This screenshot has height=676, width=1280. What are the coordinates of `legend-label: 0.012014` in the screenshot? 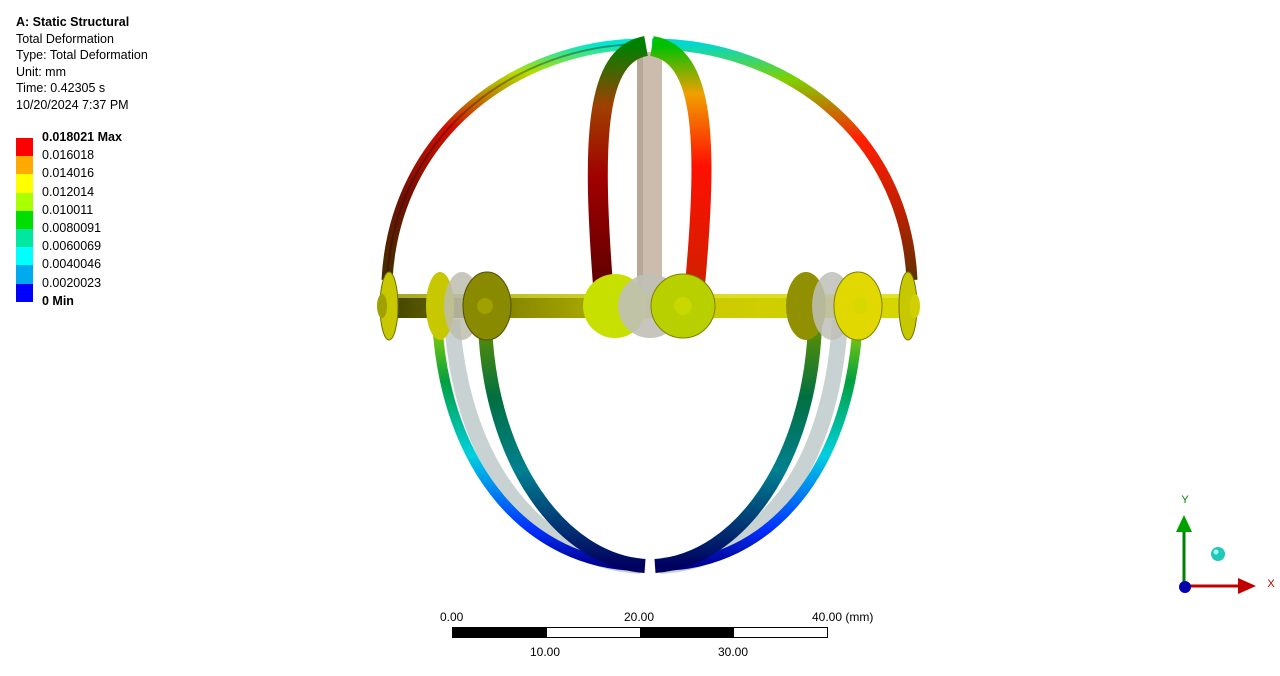 It's located at (68, 191).